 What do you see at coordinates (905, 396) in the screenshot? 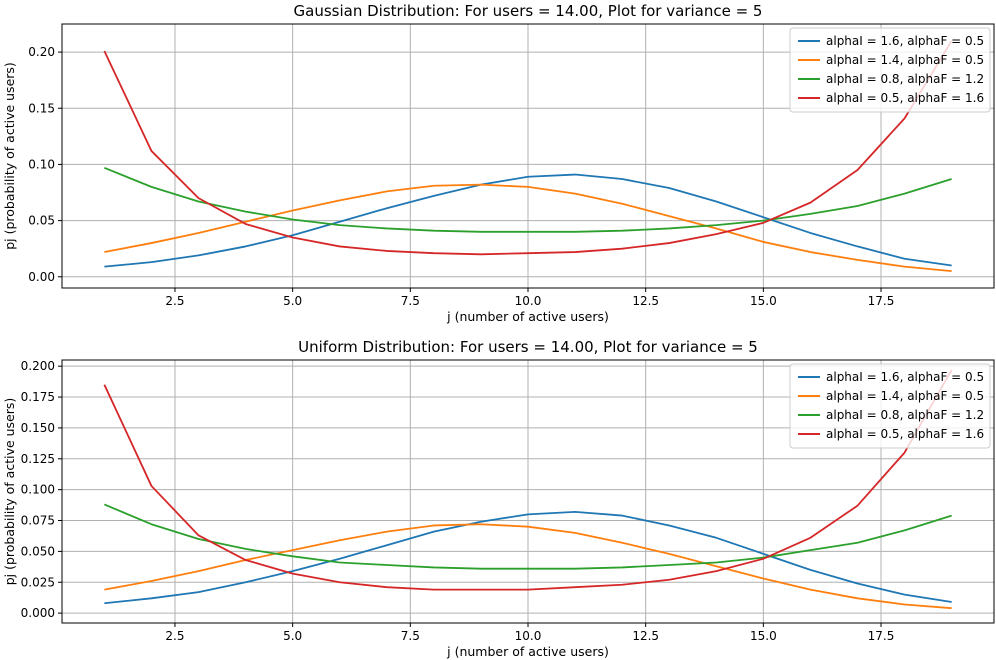
I see `uniform-legend-label-2: alphaI = 1.4, alphaF = 0.5` at bounding box center [905, 396].